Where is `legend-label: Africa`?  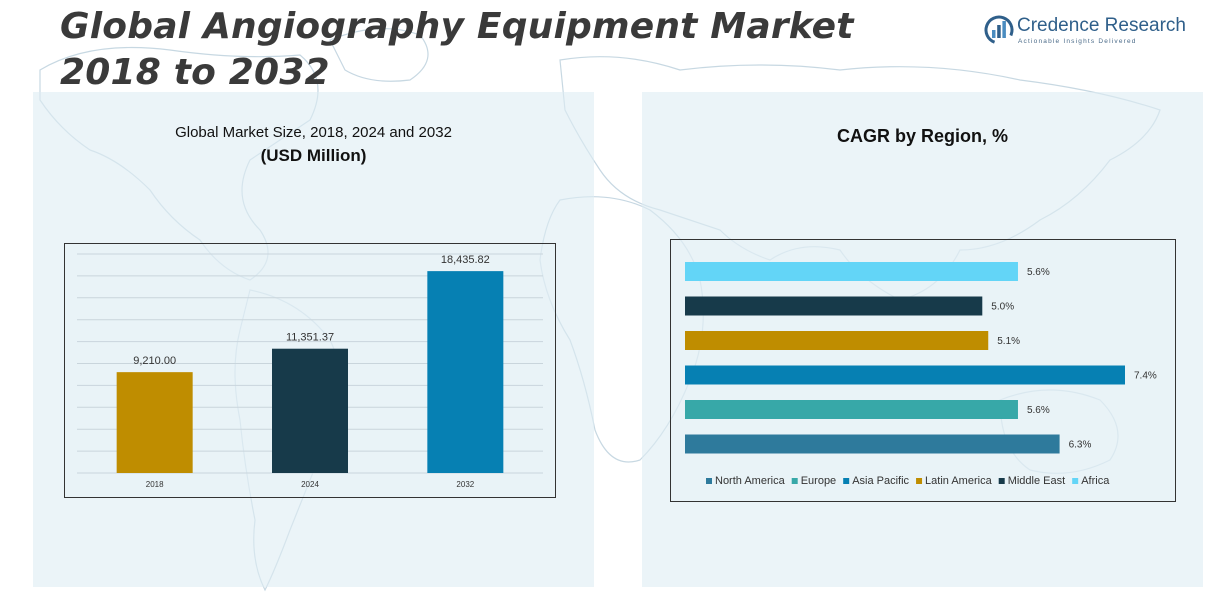
legend-label: Africa is located at coordinates (1095, 481).